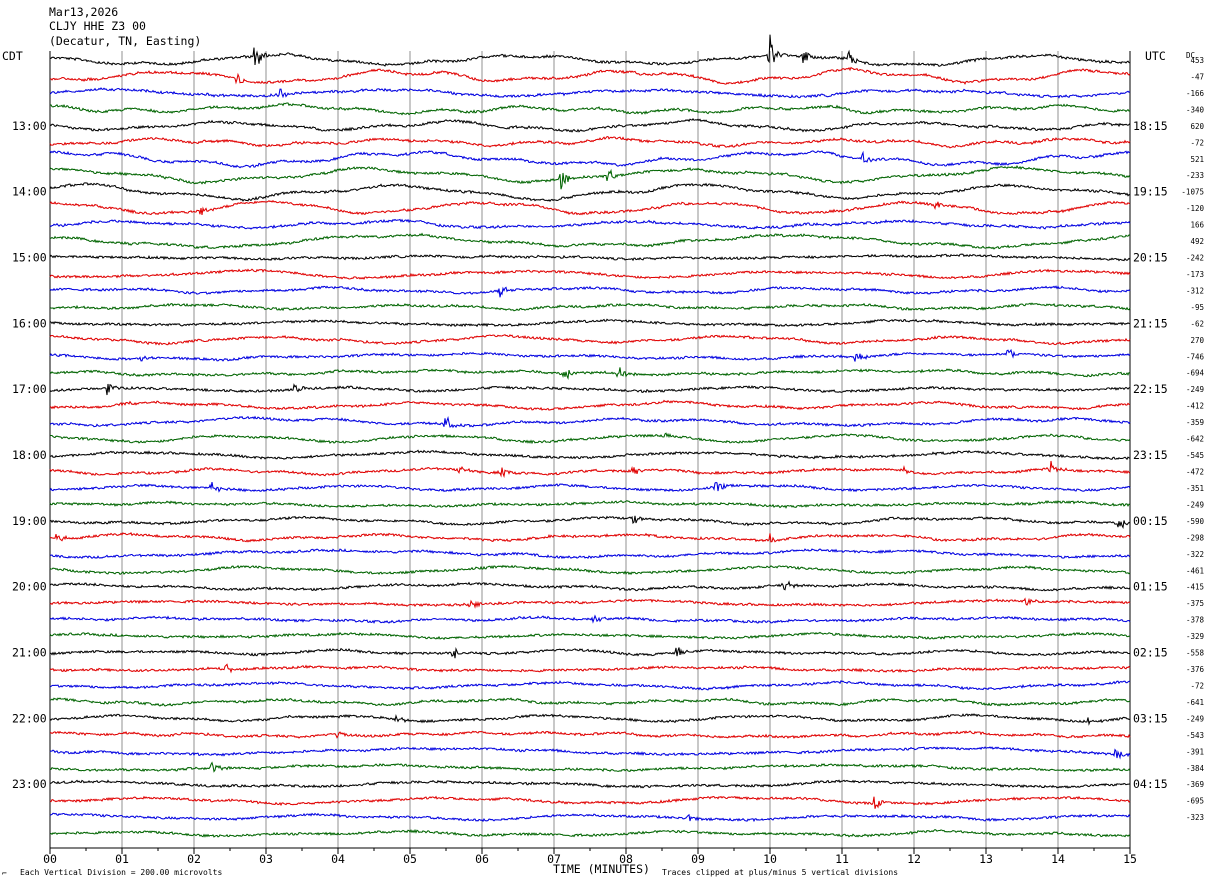 This screenshot has height=886, width=1210. I want to click on cdt-hour-label: 17:00, so click(29, 389).